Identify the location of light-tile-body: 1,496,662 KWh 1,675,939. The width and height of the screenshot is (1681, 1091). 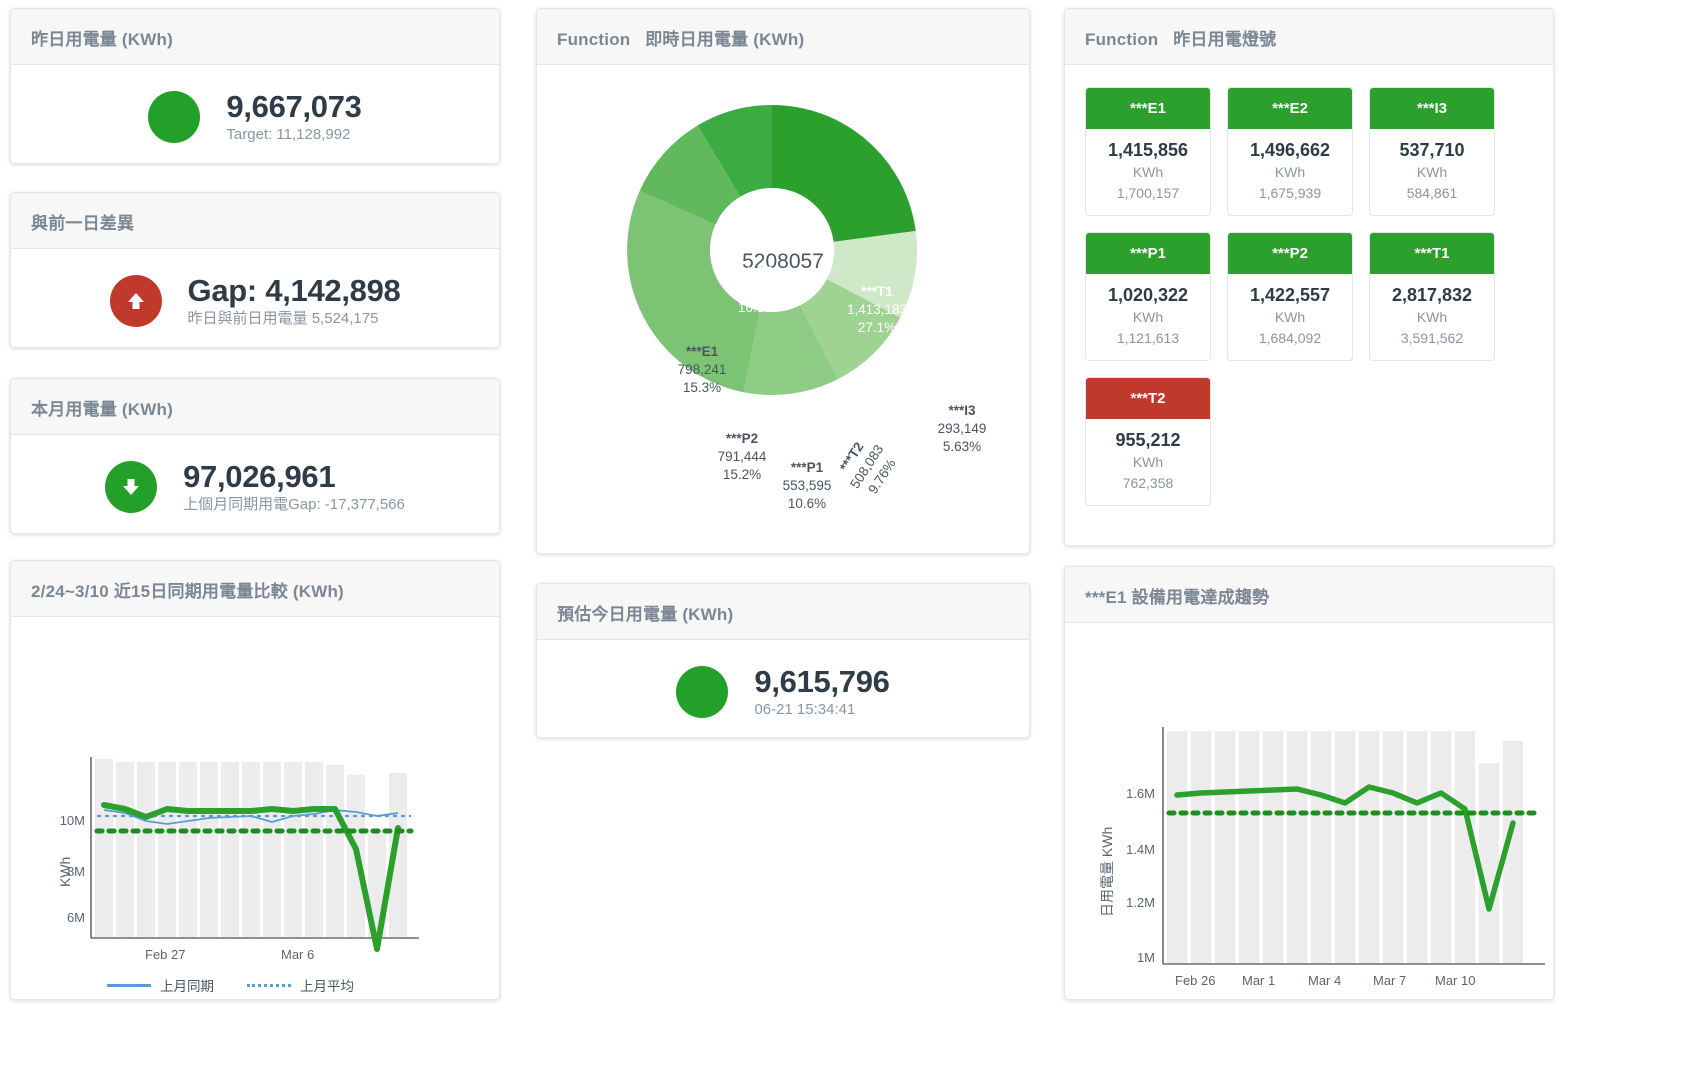
(1290, 172).